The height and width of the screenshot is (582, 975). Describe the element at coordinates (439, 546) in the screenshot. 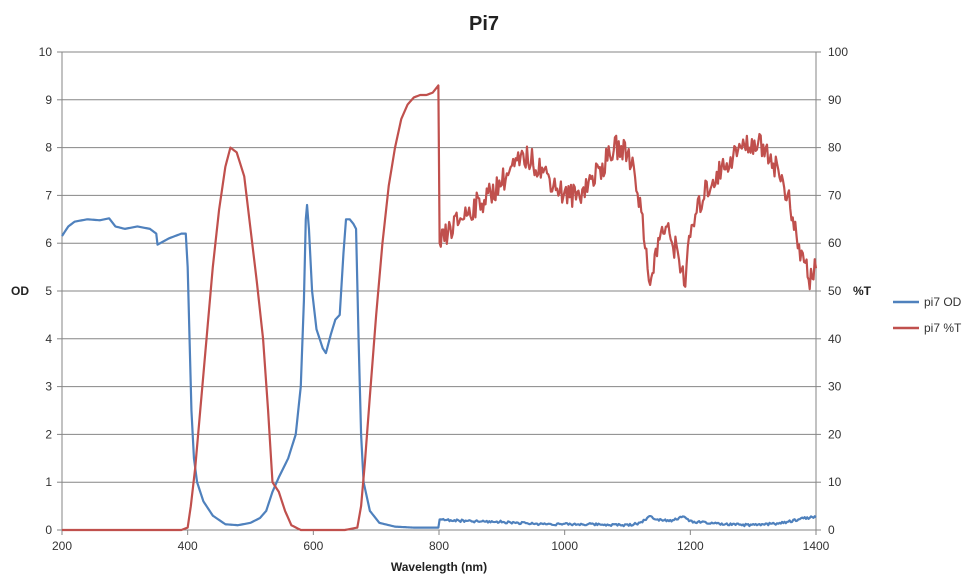

I see `x-tick-label: 800` at that location.